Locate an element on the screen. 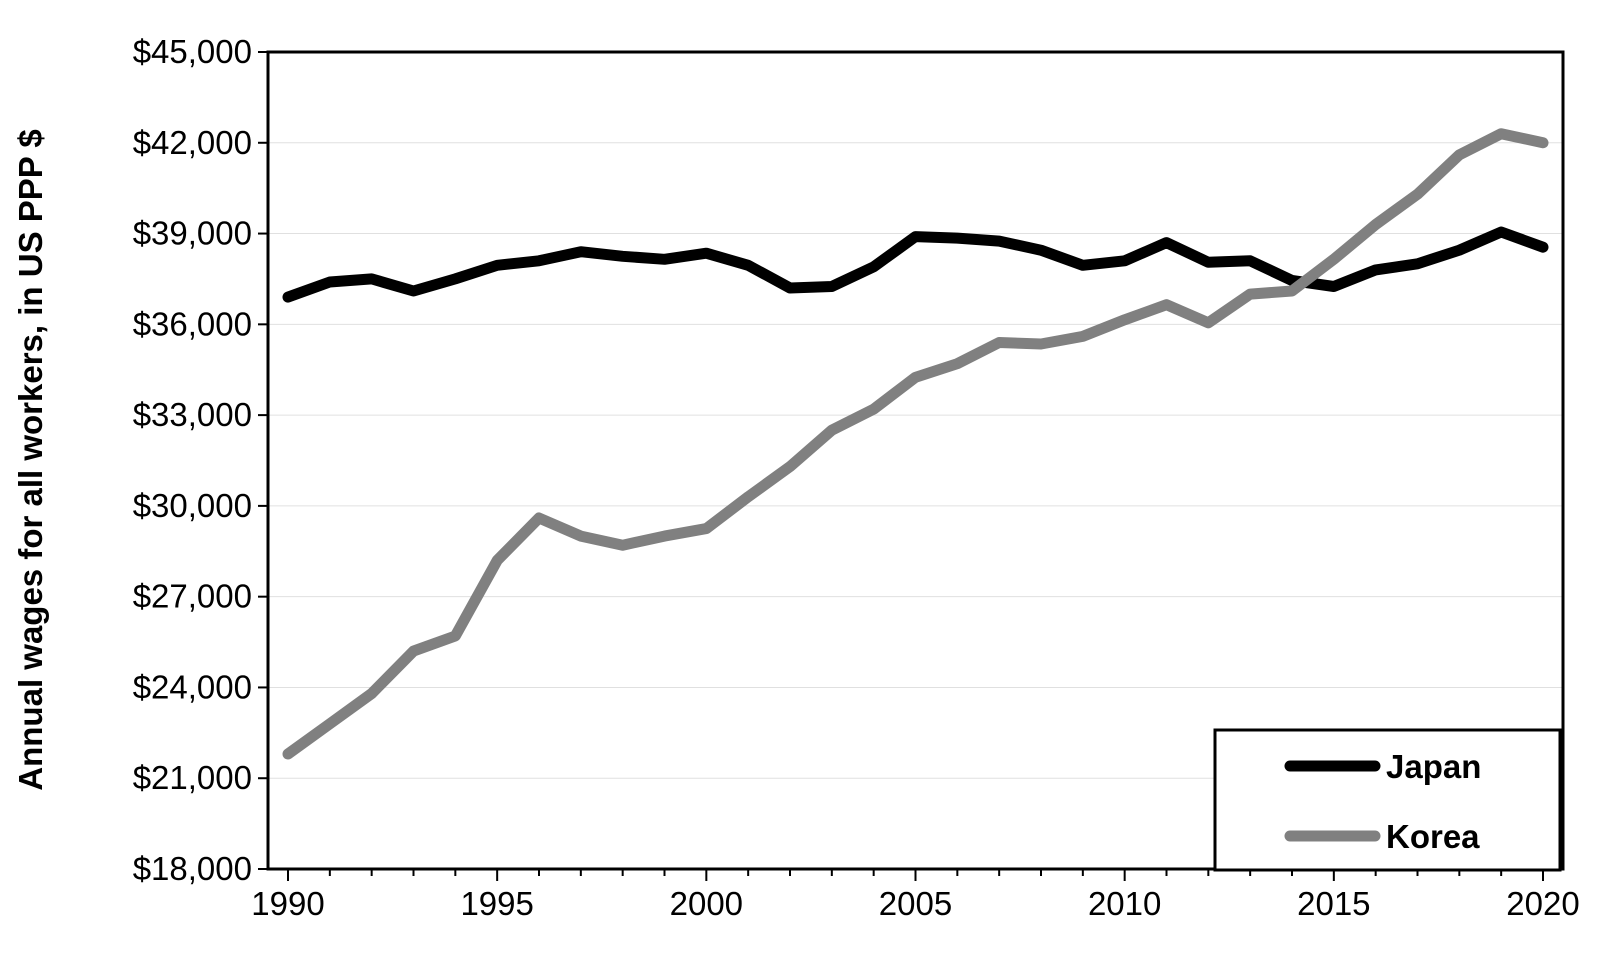 The image size is (1611, 963). y-tick-label: $24,000 is located at coordinates (192, 686).